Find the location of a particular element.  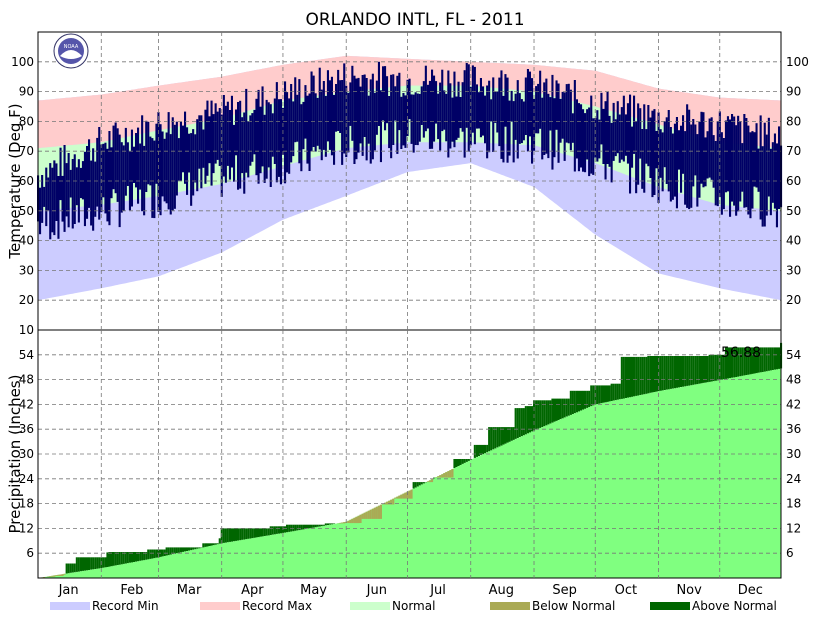

temperature-tick-label-right: 30 is located at coordinates (793, 270).